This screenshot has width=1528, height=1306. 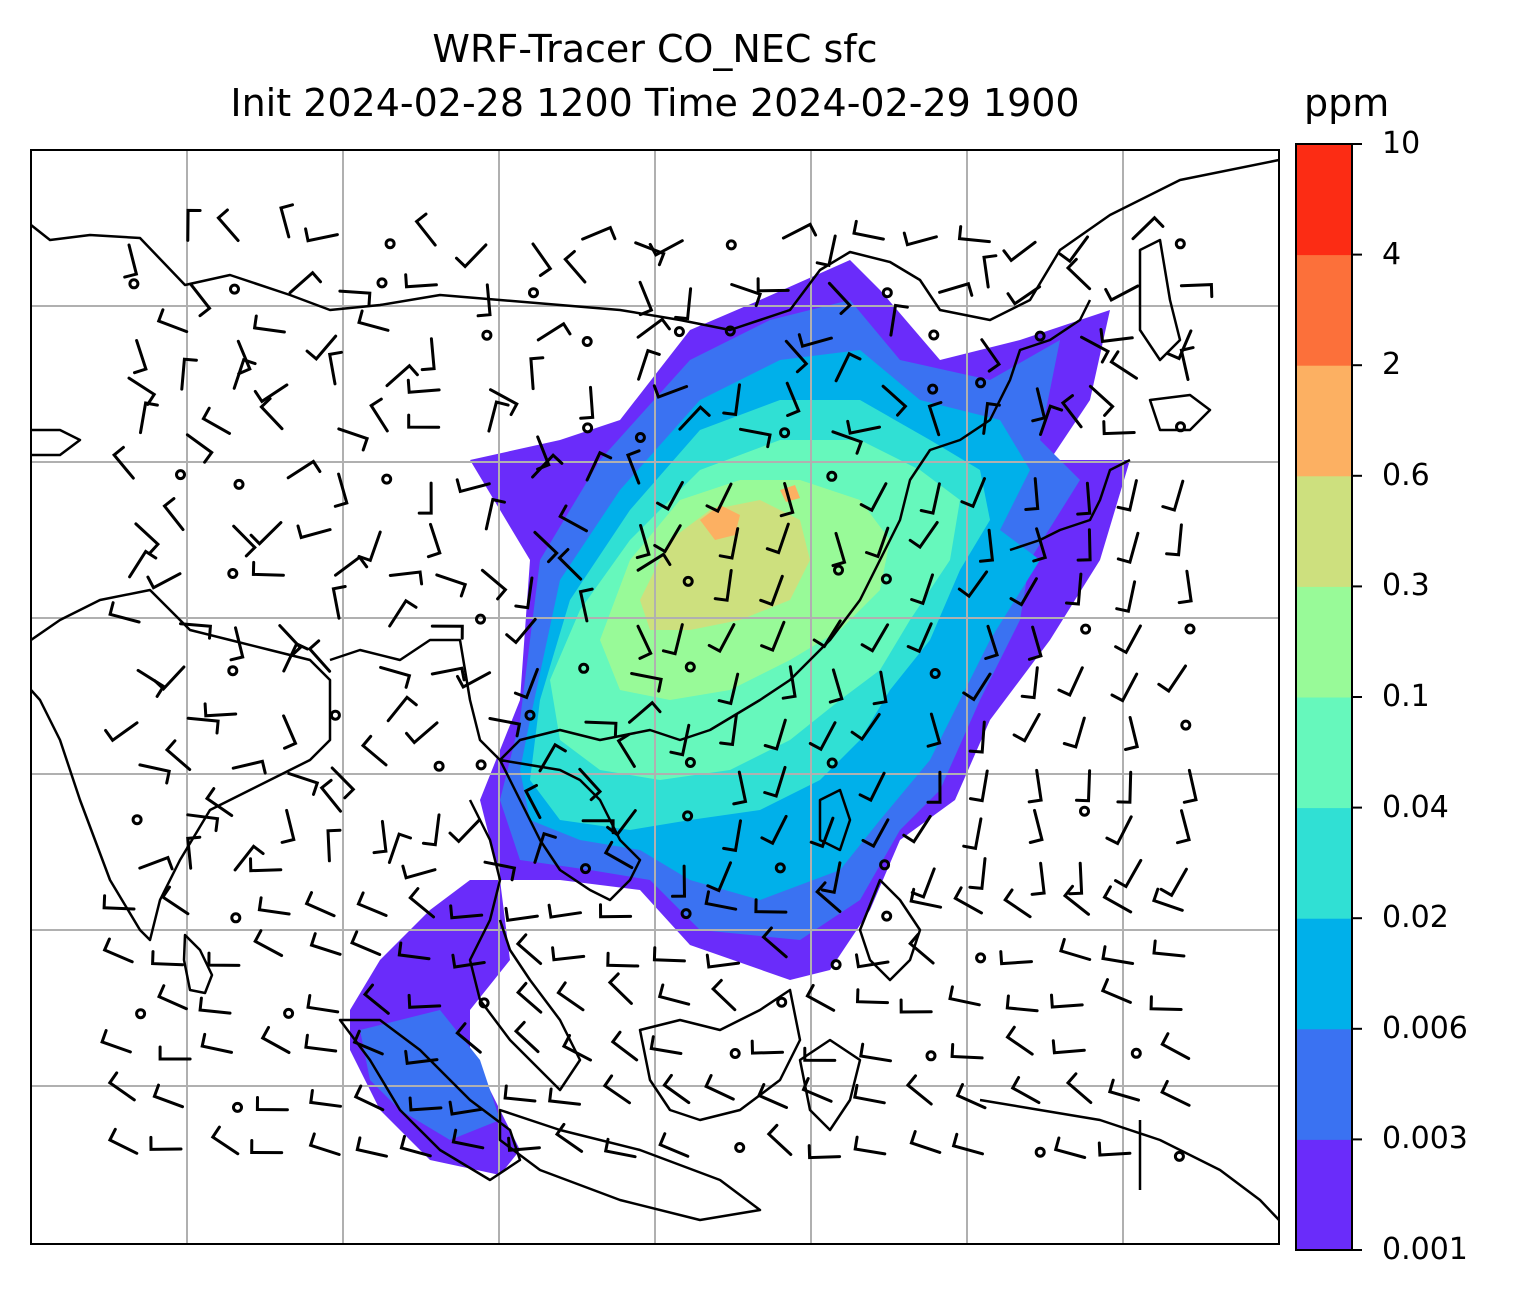 I want to click on colorbar-unit-label: ppm, so click(x=1347, y=103).